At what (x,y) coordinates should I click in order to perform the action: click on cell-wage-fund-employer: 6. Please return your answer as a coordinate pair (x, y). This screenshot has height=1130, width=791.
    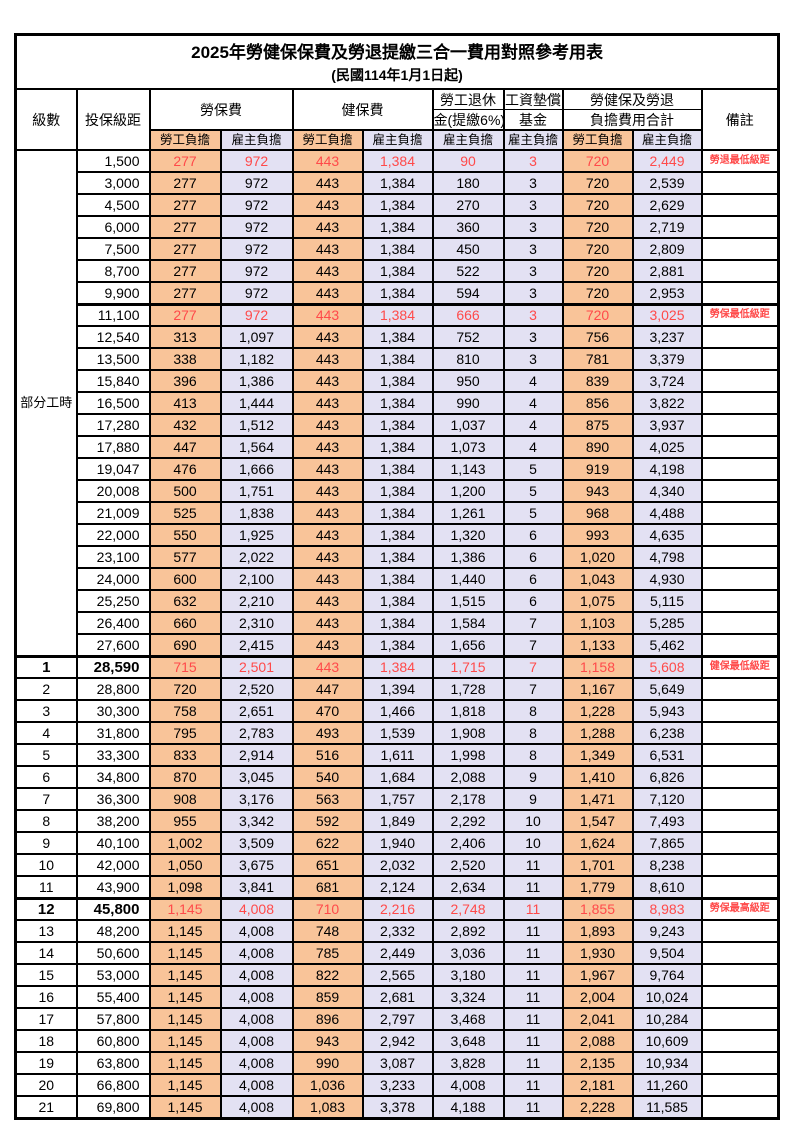
    Looking at the image, I should click on (533, 579).